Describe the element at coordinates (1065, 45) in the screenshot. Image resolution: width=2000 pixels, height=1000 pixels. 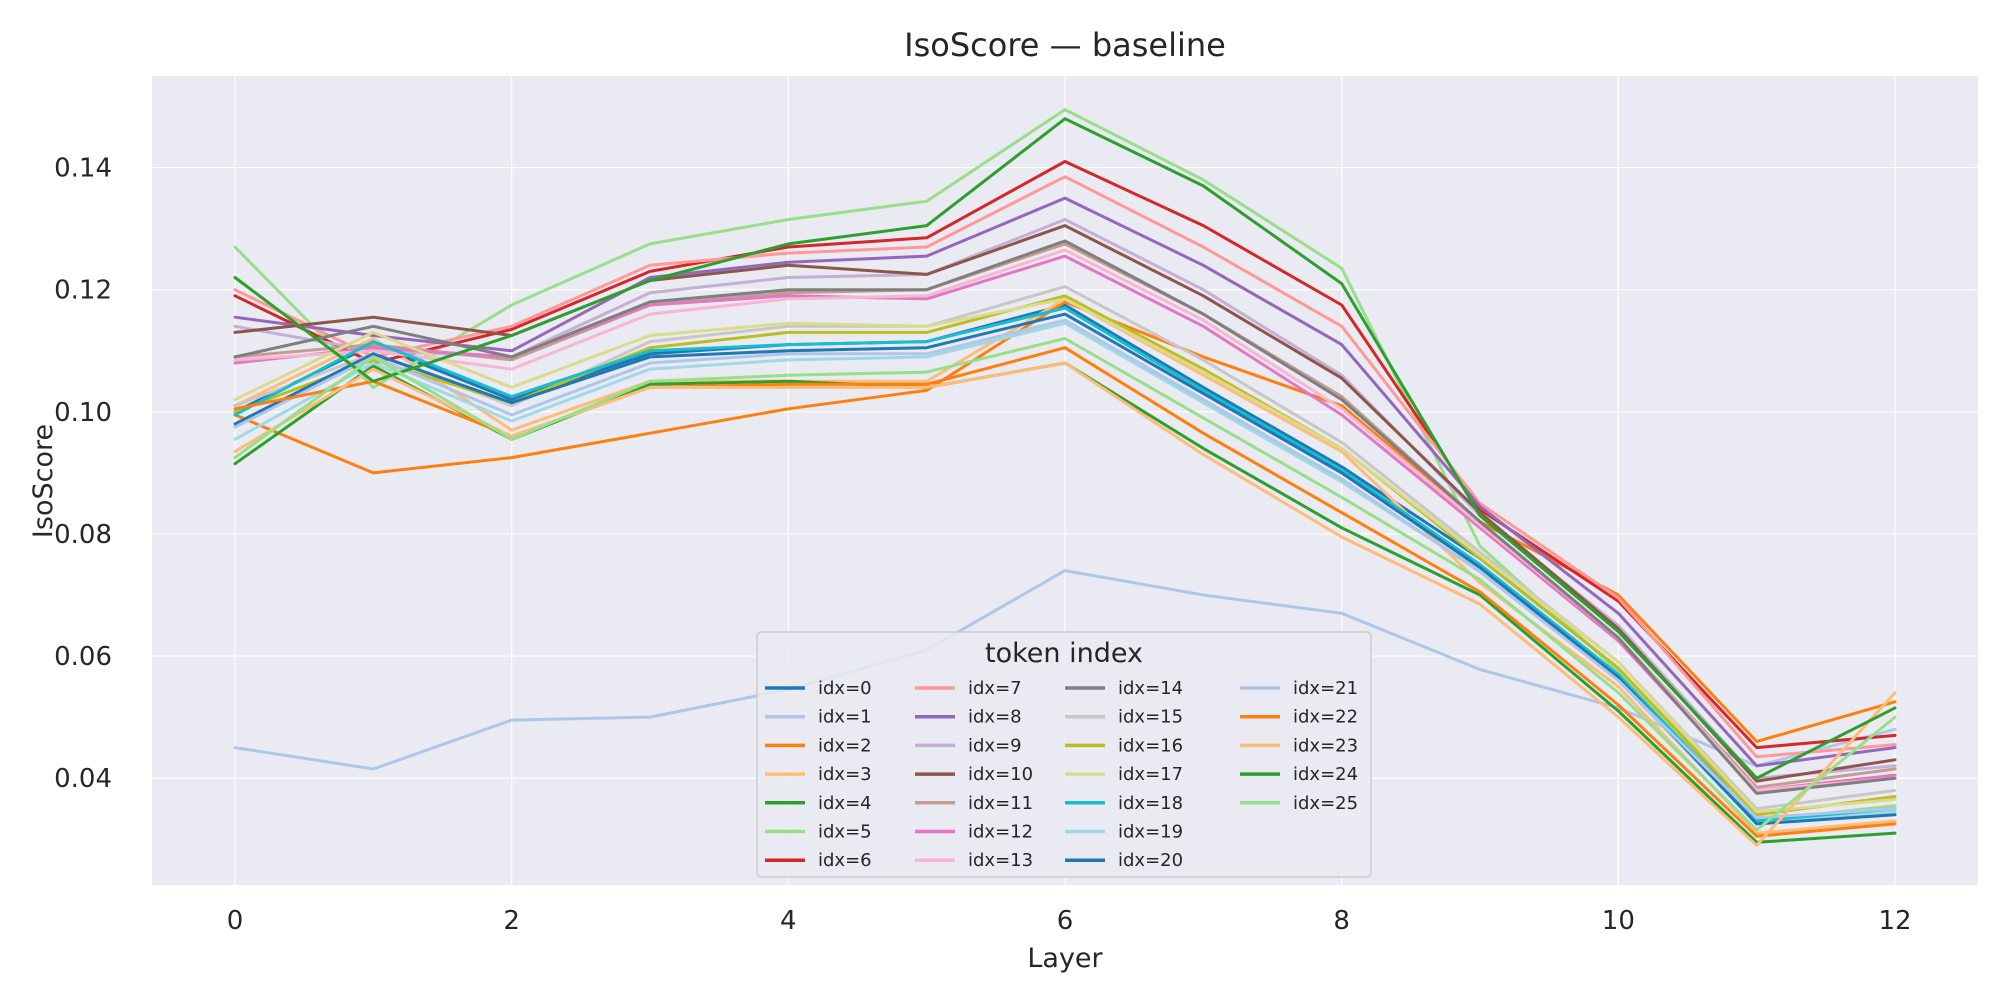
I see `chart-title: IsoScore — baseline` at that location.